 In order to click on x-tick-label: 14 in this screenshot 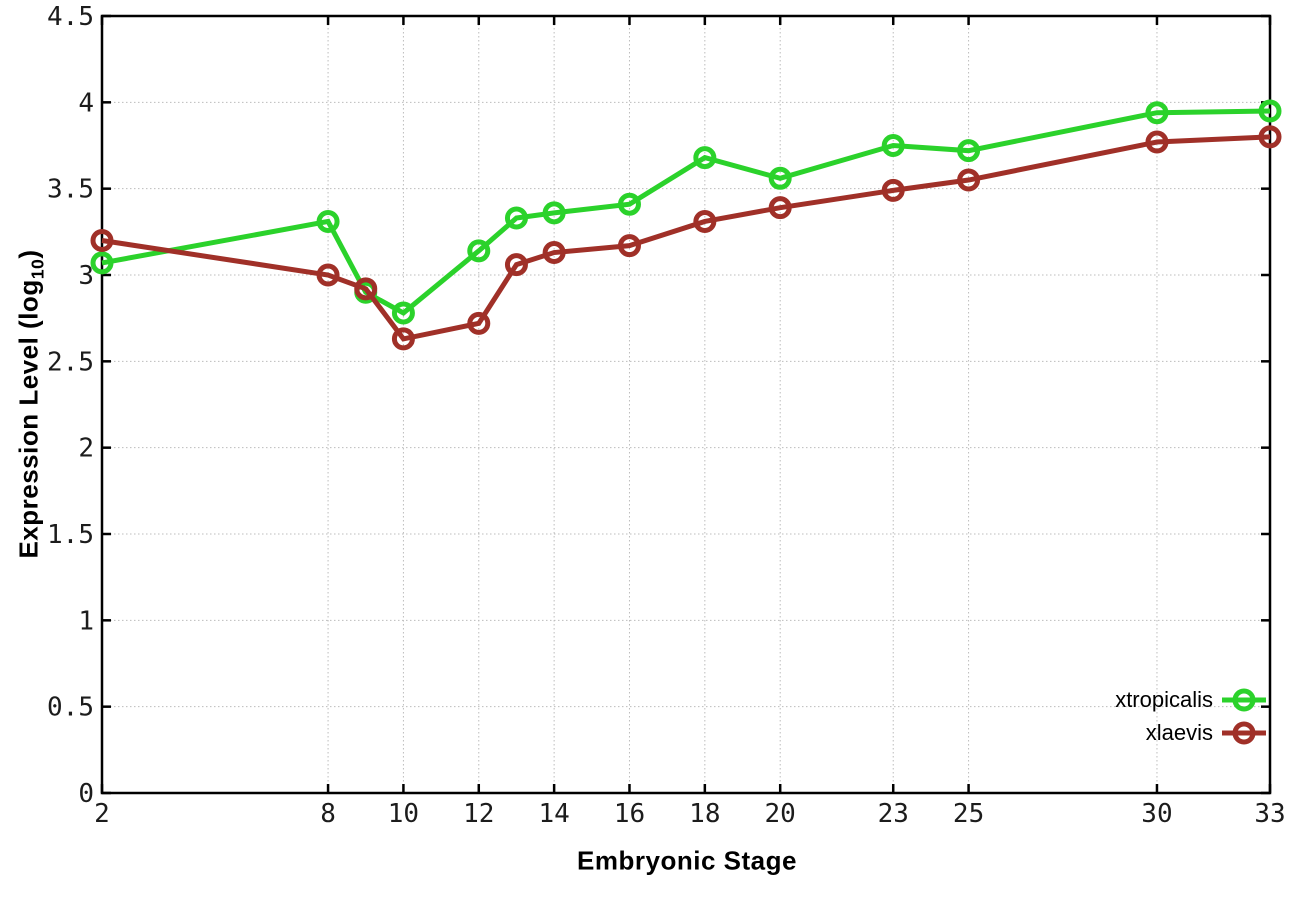, I will do `click(553, 814)`.